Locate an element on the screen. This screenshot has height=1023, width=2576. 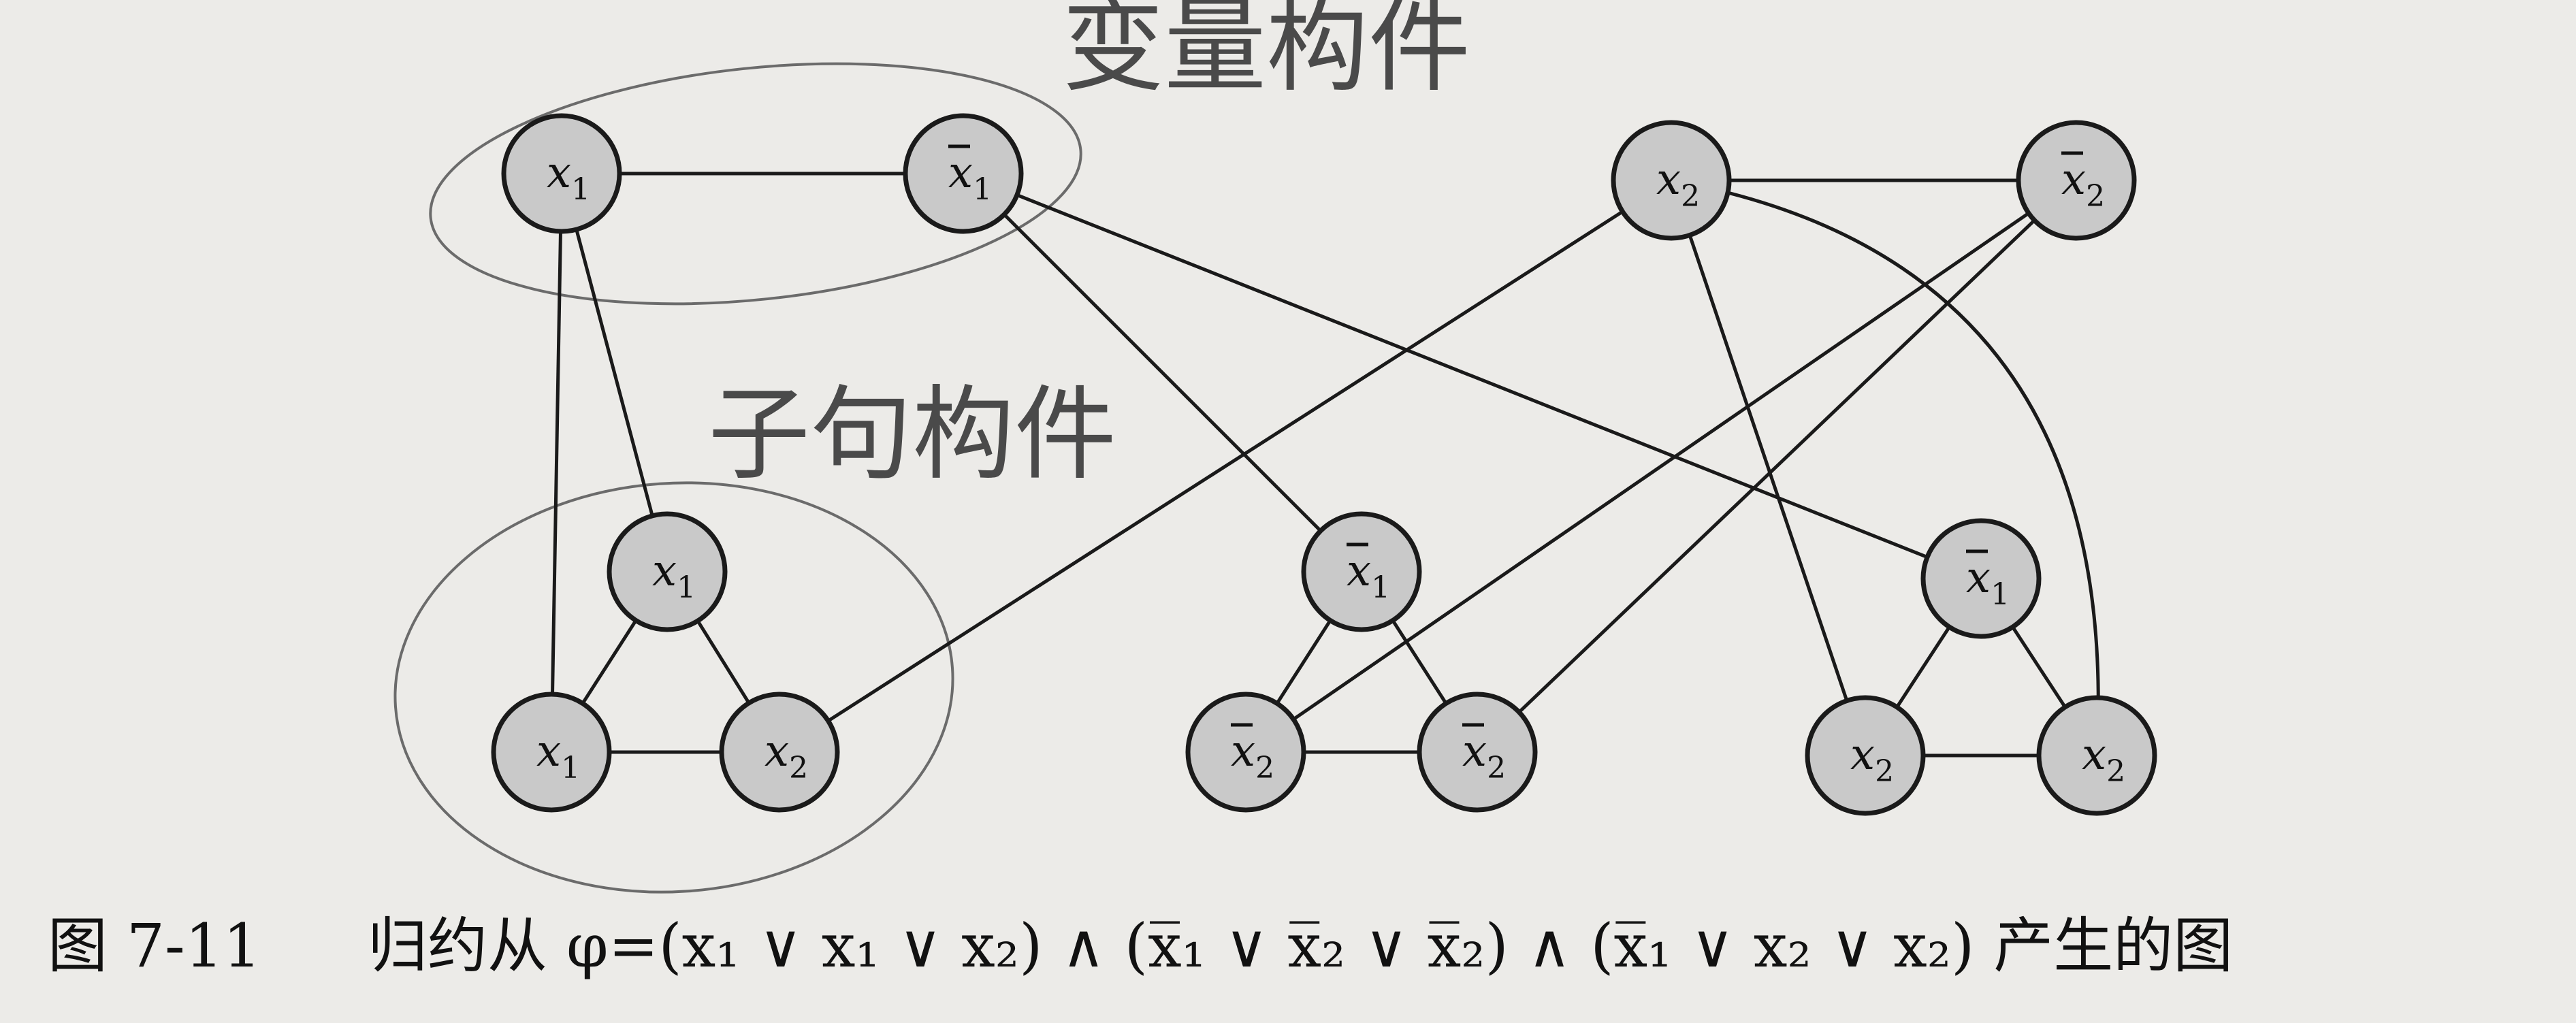
variable-gadget-outline is located at coordinates (755, 184).